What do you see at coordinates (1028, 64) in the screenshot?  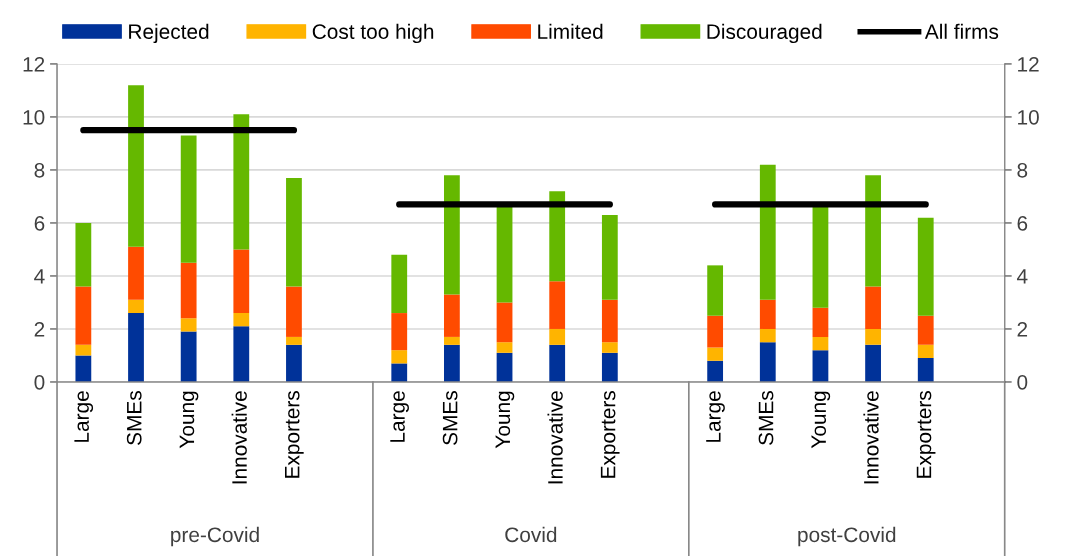 I see `y2-tick-label: 12` at bounding box center [1028, 64].